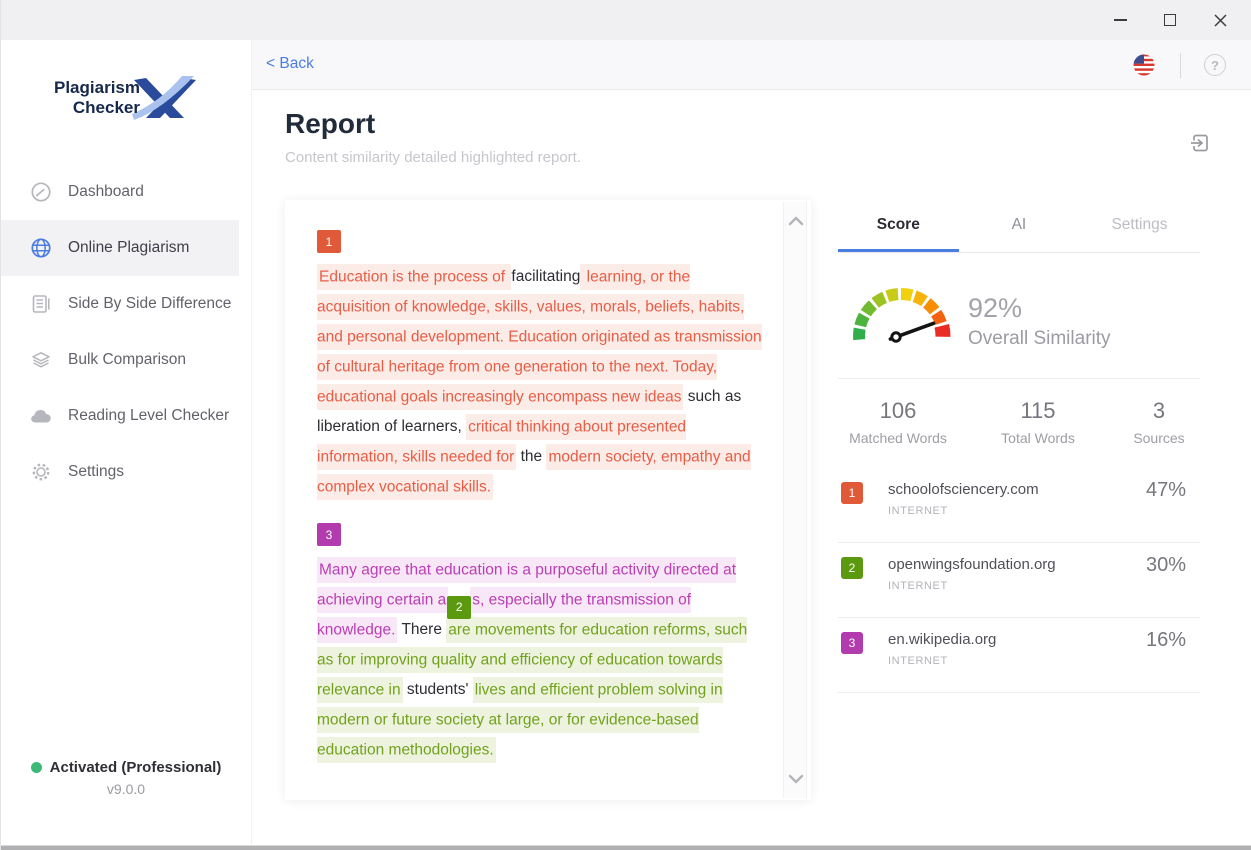  I want to click on original-text-segment: students', so click(437, 689).